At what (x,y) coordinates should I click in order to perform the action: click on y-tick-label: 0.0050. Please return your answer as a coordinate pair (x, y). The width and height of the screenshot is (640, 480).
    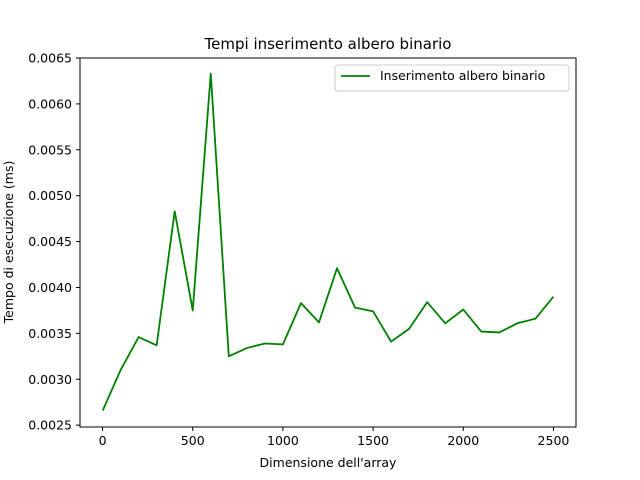
    Looking at the image, I should click on (50, 195).